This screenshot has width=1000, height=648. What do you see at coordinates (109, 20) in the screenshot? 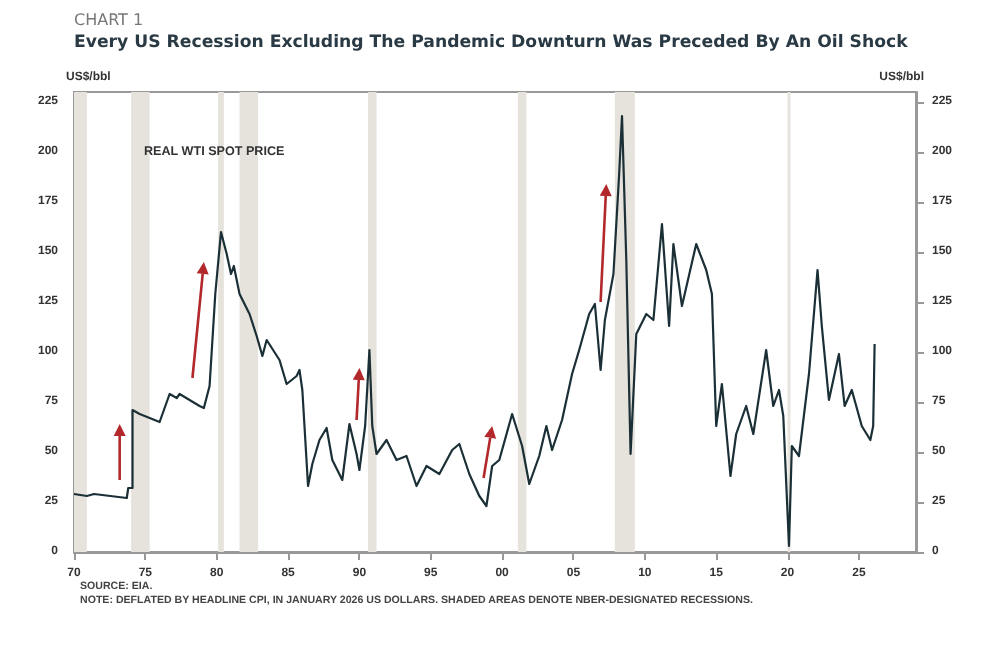
I see `chart-subtitle: CHART 1` at bounding box center [109, 20].